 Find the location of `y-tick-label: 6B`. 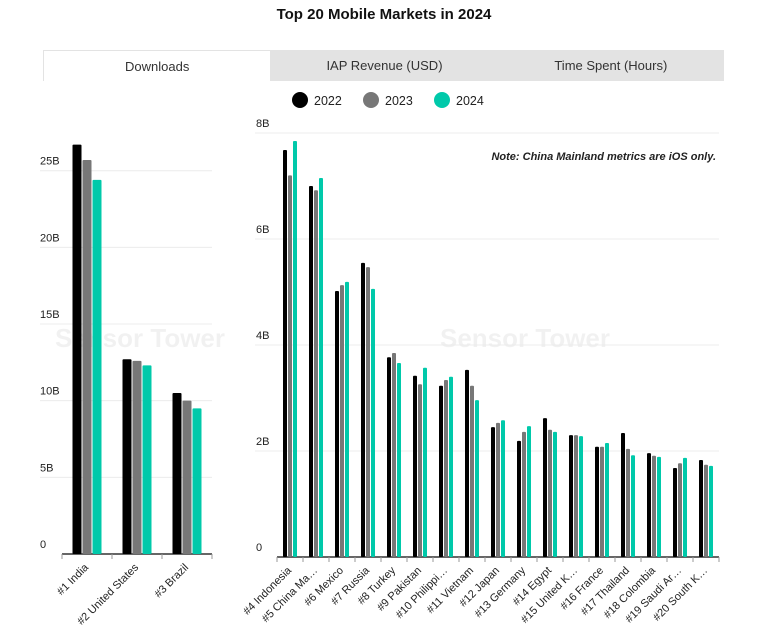

y-tick-label: 6B is located at coordinates (262, 230).